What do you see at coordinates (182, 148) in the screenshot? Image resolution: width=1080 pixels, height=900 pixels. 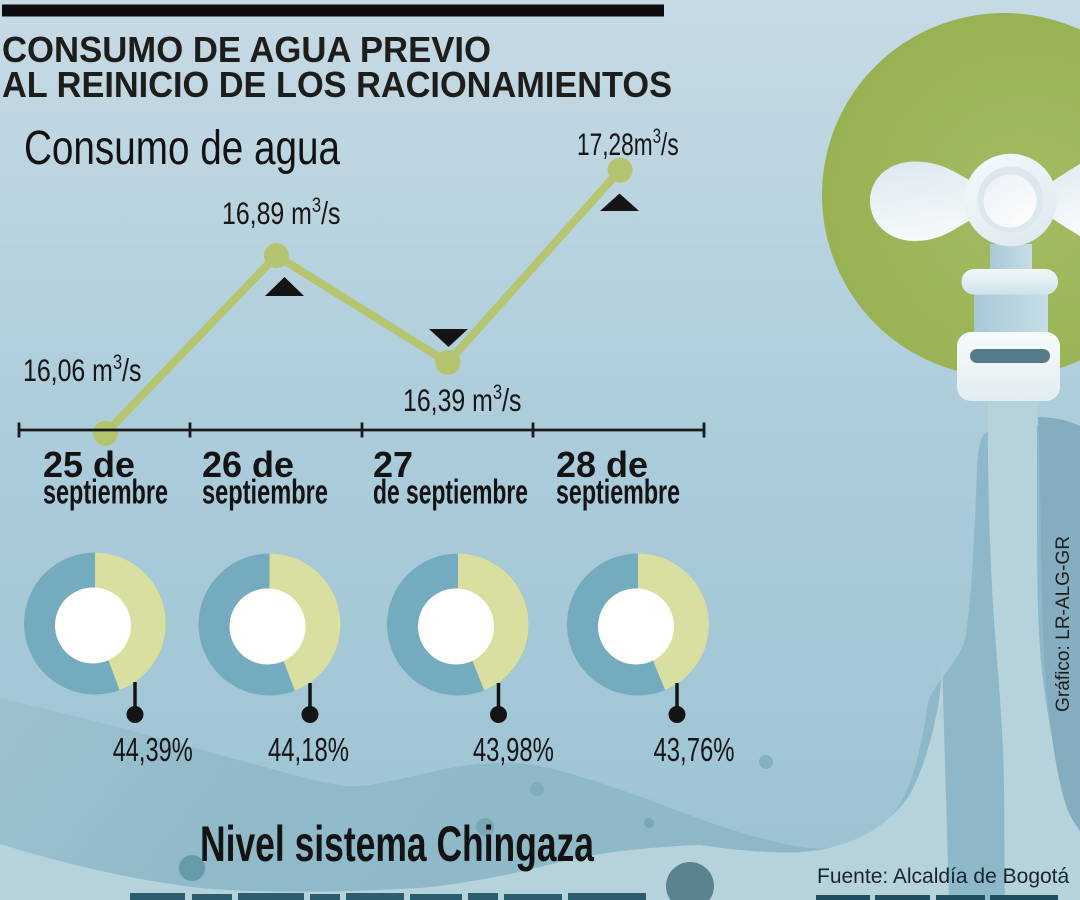 I see `svg-text: Consumo de agua` at bounding box center [182, 148].